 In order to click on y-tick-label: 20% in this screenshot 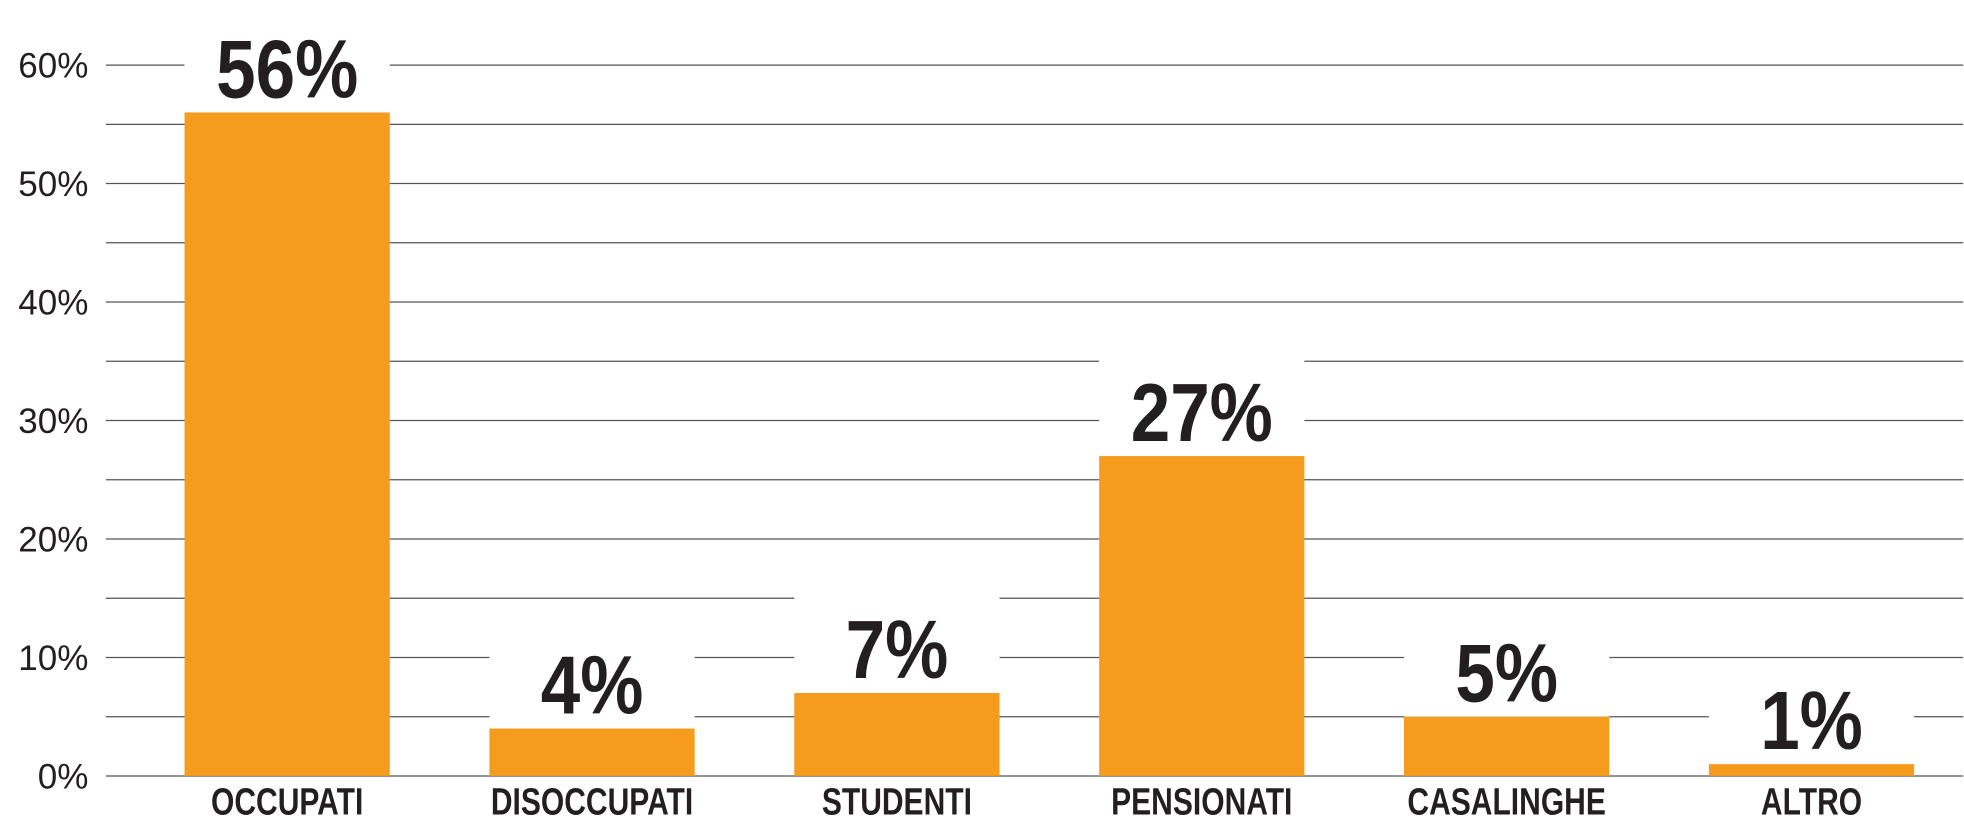, I will do `click(53, 540)`.